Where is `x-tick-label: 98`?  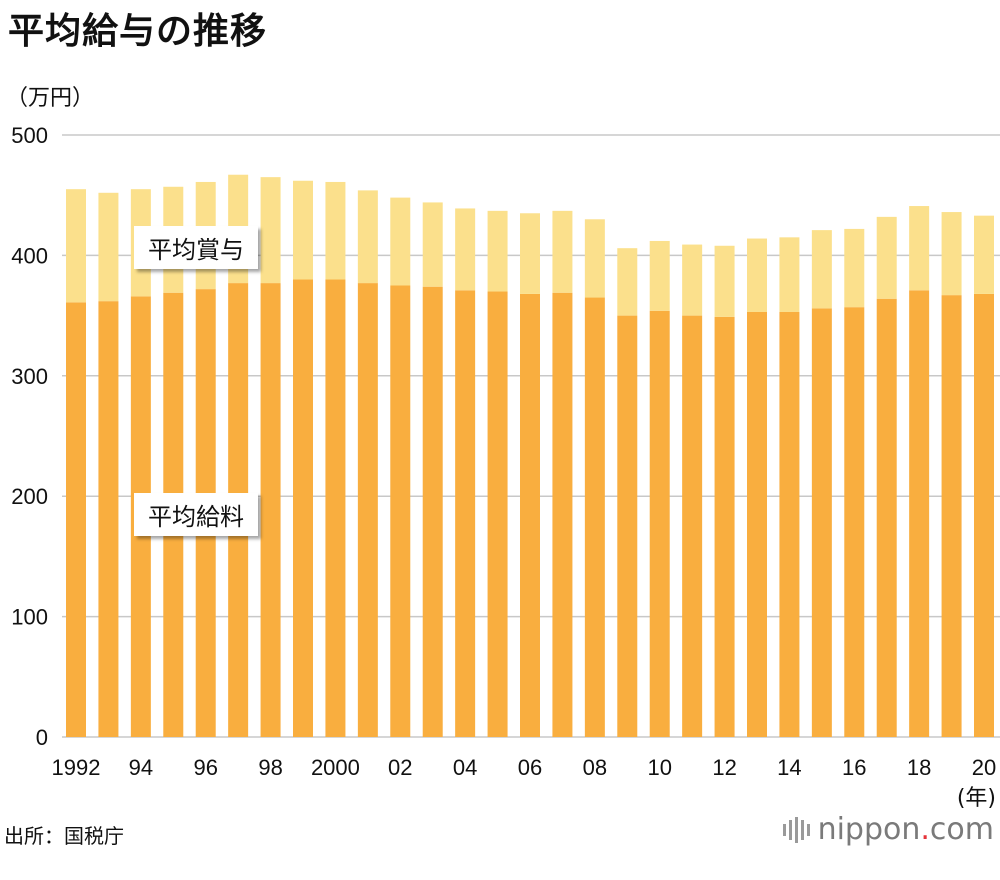
x-tick-label: 98 is located at coordinates (270, 767).